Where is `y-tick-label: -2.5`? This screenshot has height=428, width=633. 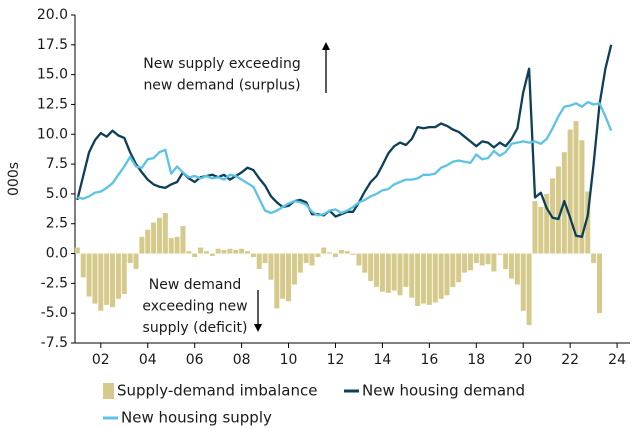
y-tick-label: -2.5 is located at coordinates (54, 283).